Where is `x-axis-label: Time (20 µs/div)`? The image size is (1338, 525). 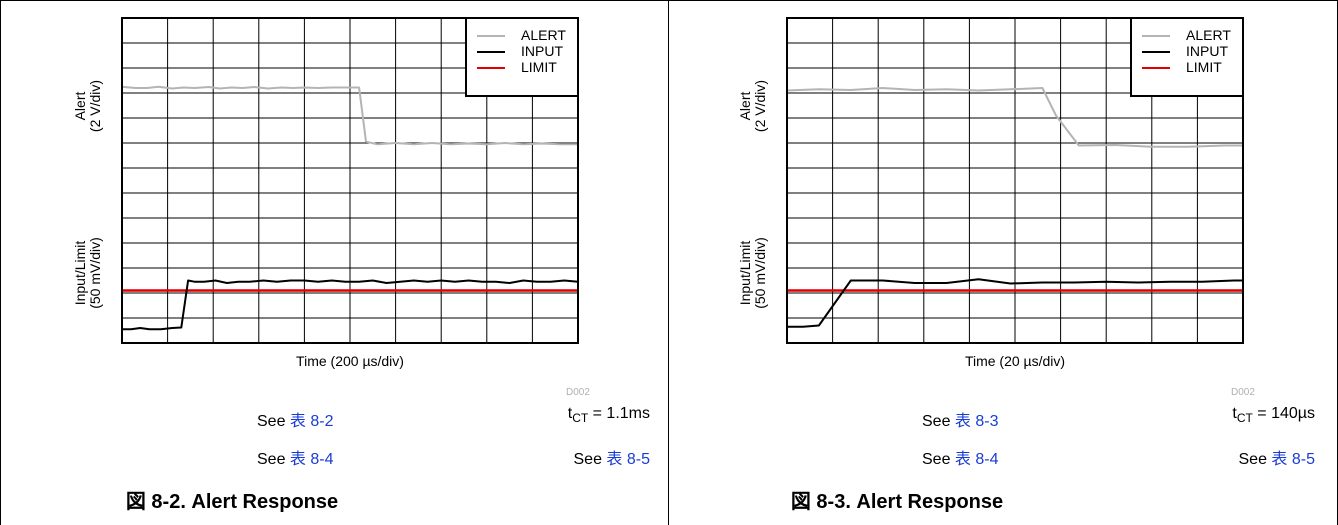
x-axis-label: Time (20 µs/div) is located at coordinates (1015, 361).